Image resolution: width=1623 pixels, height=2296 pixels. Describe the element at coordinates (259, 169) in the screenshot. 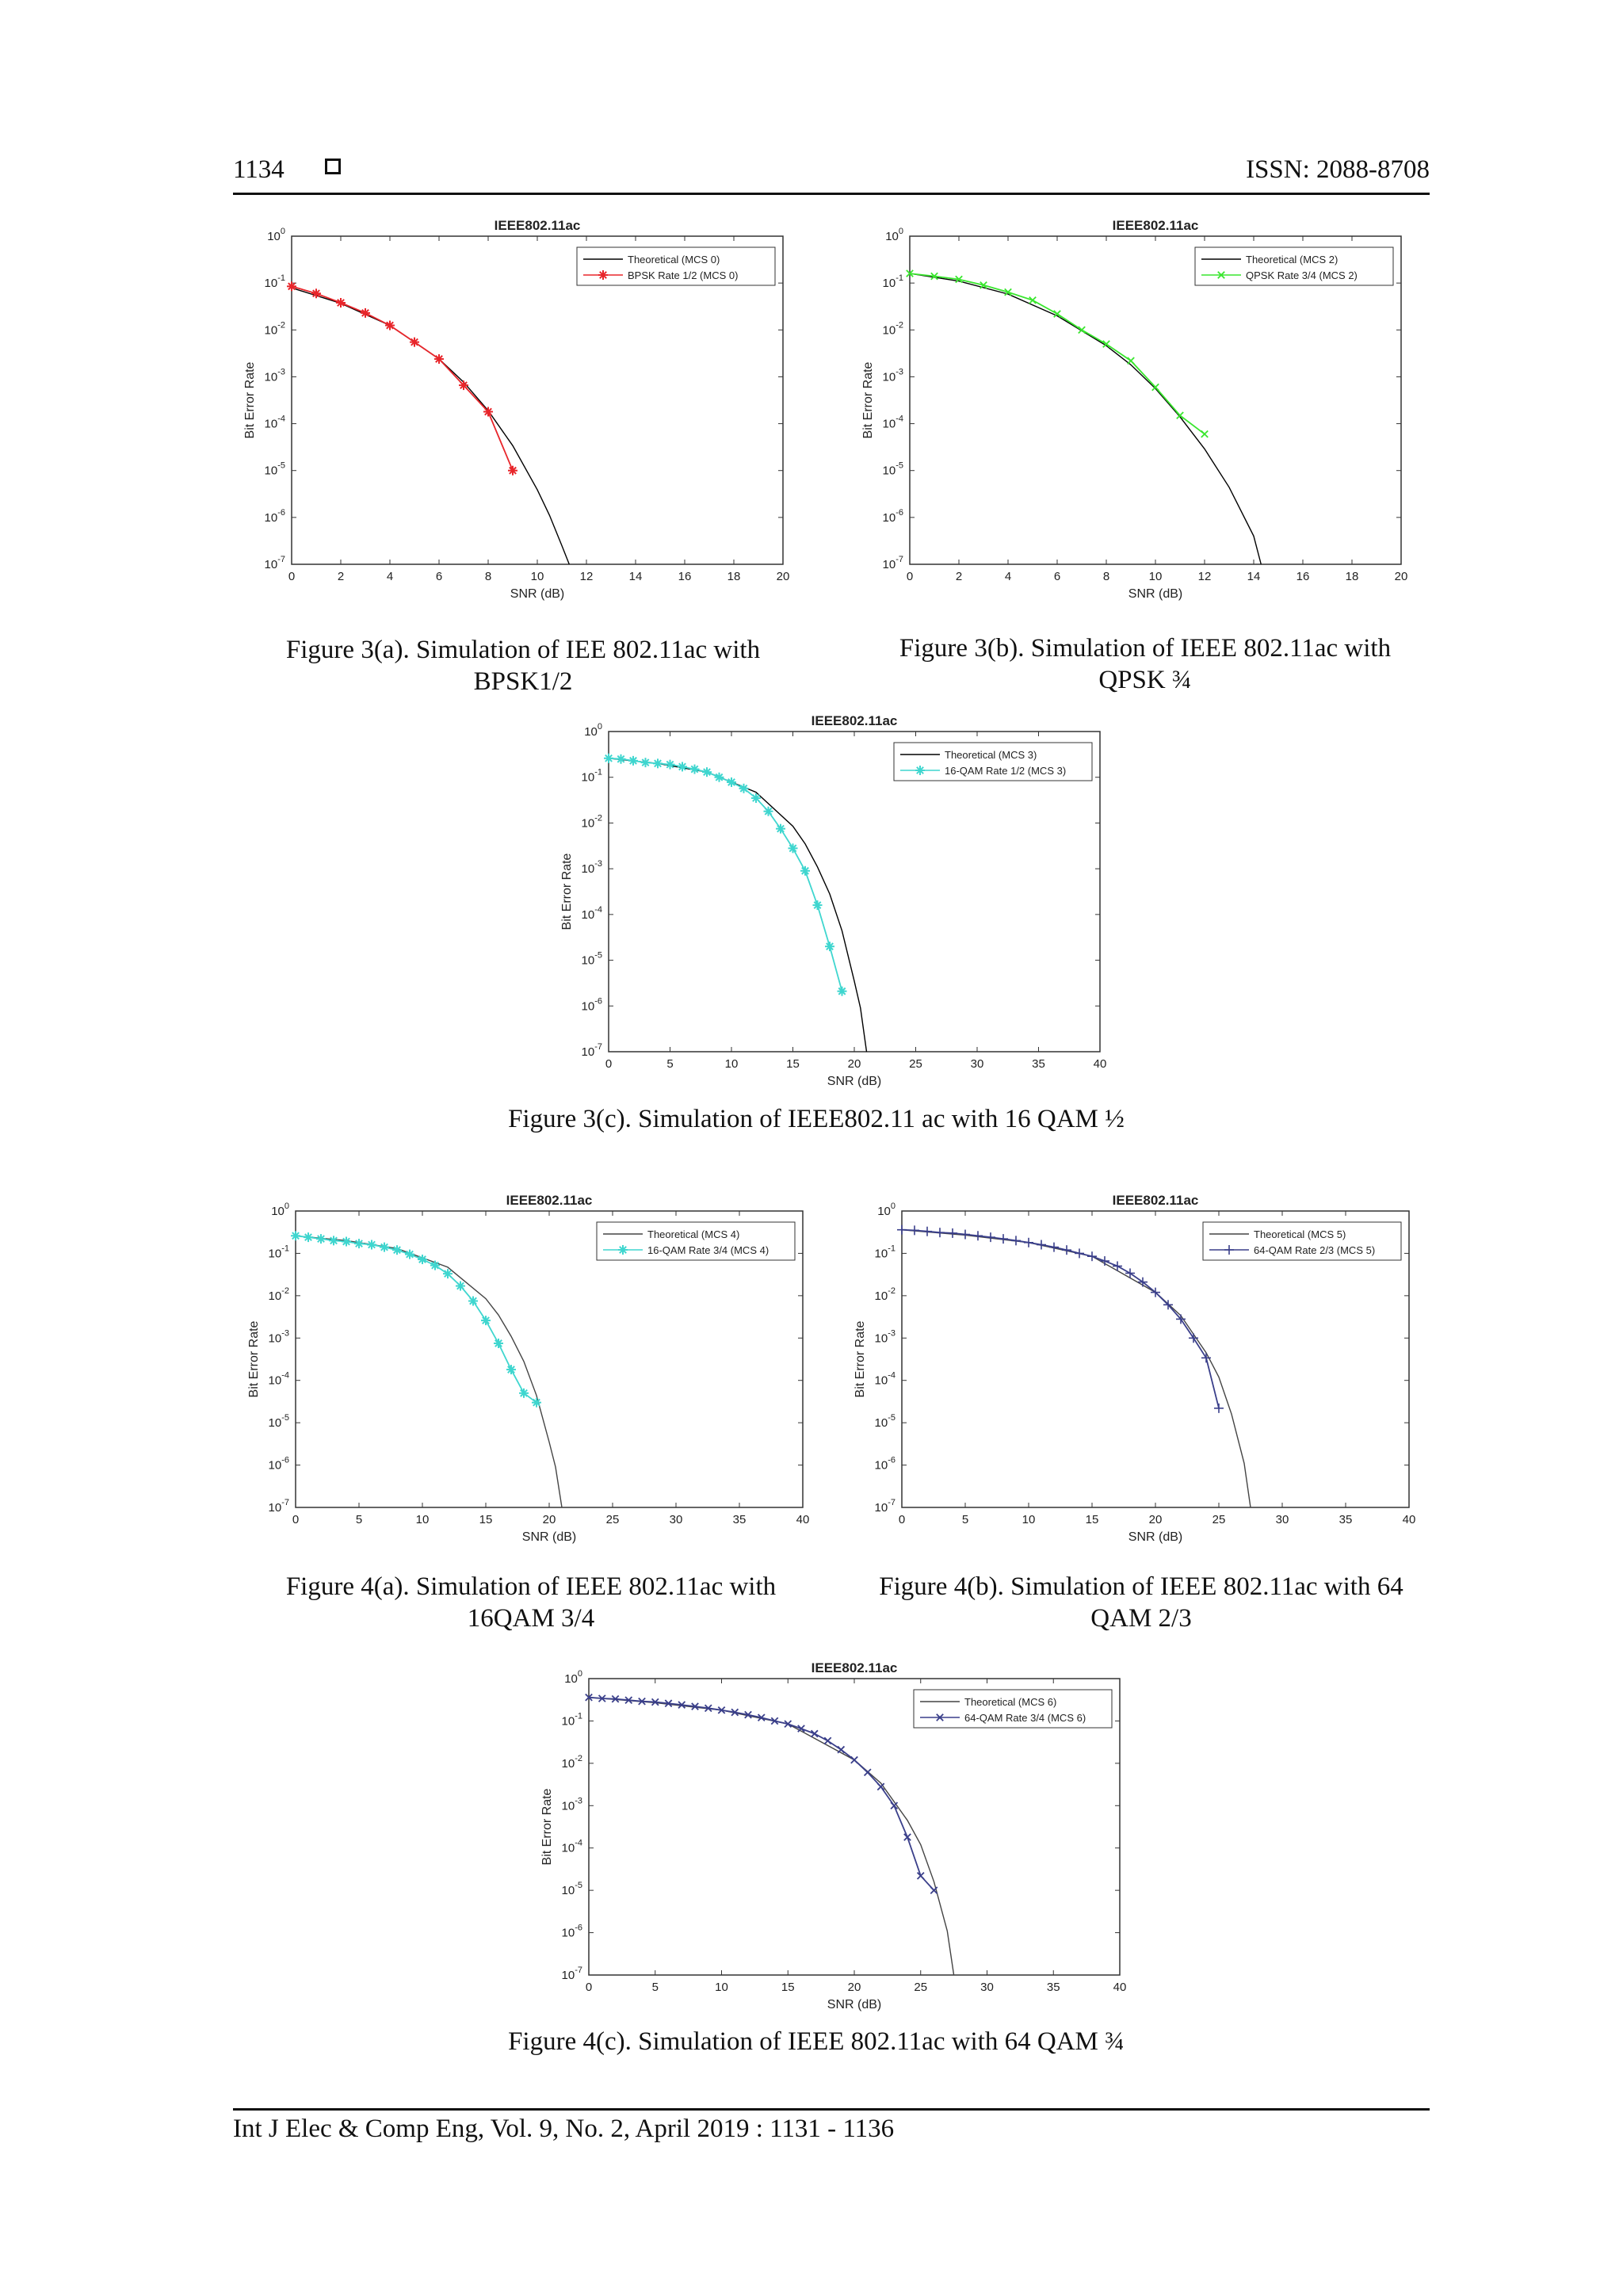

I see `page-number: 1134` at that location.